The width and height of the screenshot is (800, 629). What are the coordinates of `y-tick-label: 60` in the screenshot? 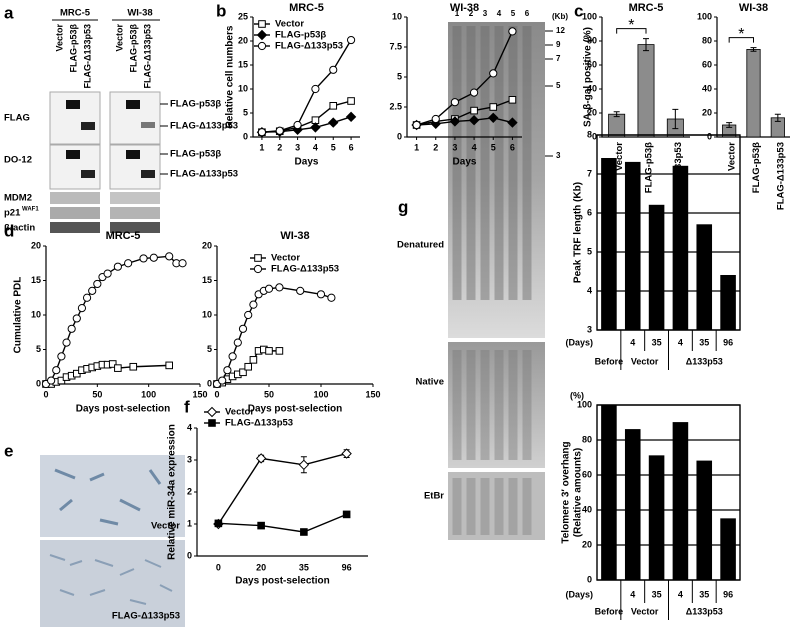 It's located at (592, 64).